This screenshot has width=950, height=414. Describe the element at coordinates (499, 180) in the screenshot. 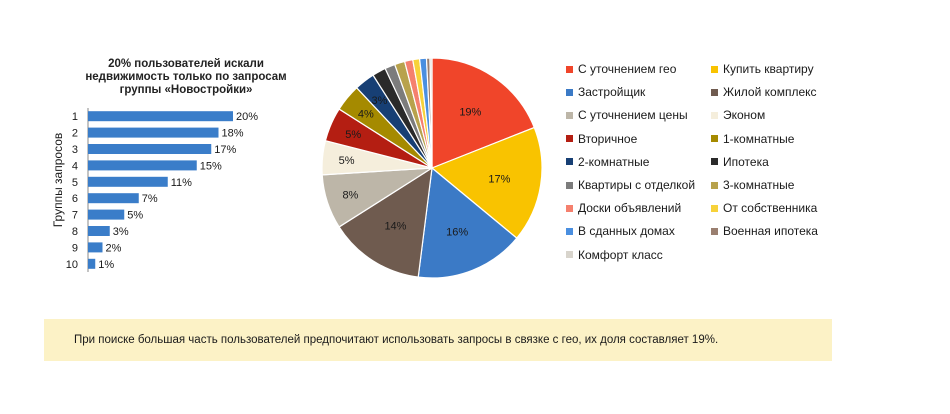

I see `pie-slice-label: 17%` at that location.